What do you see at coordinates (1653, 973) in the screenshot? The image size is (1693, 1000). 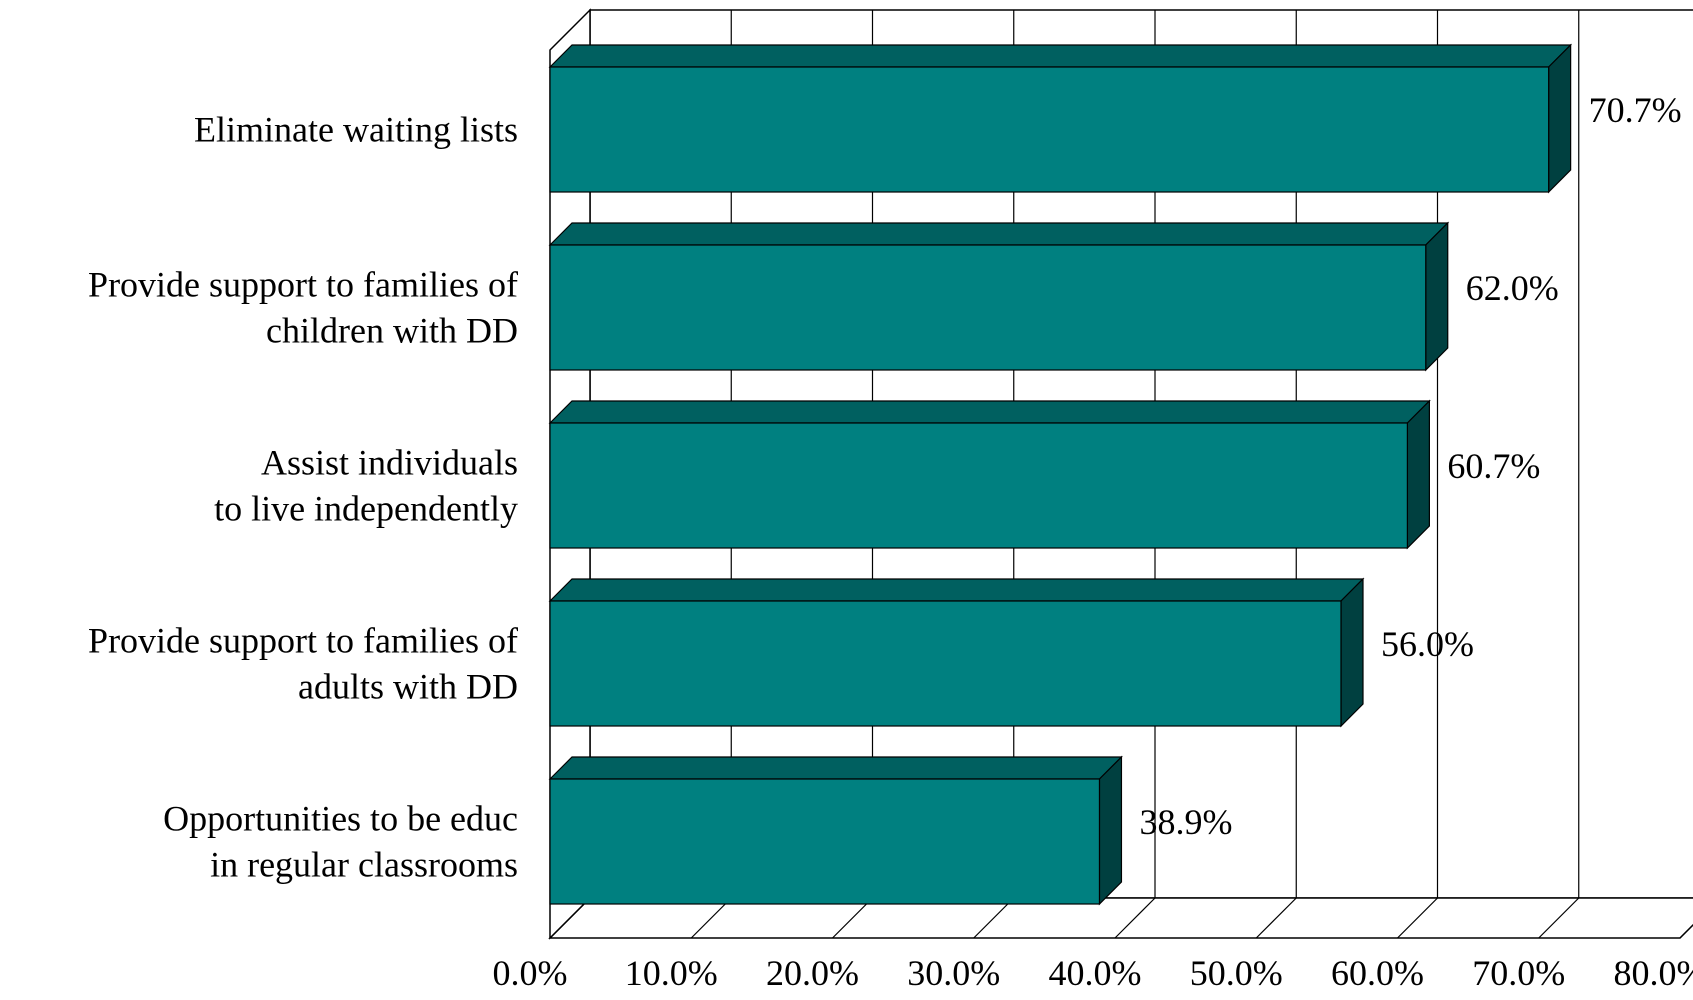 I see `x-tick-label: 80.0%` at bounding box center [1653, 973].